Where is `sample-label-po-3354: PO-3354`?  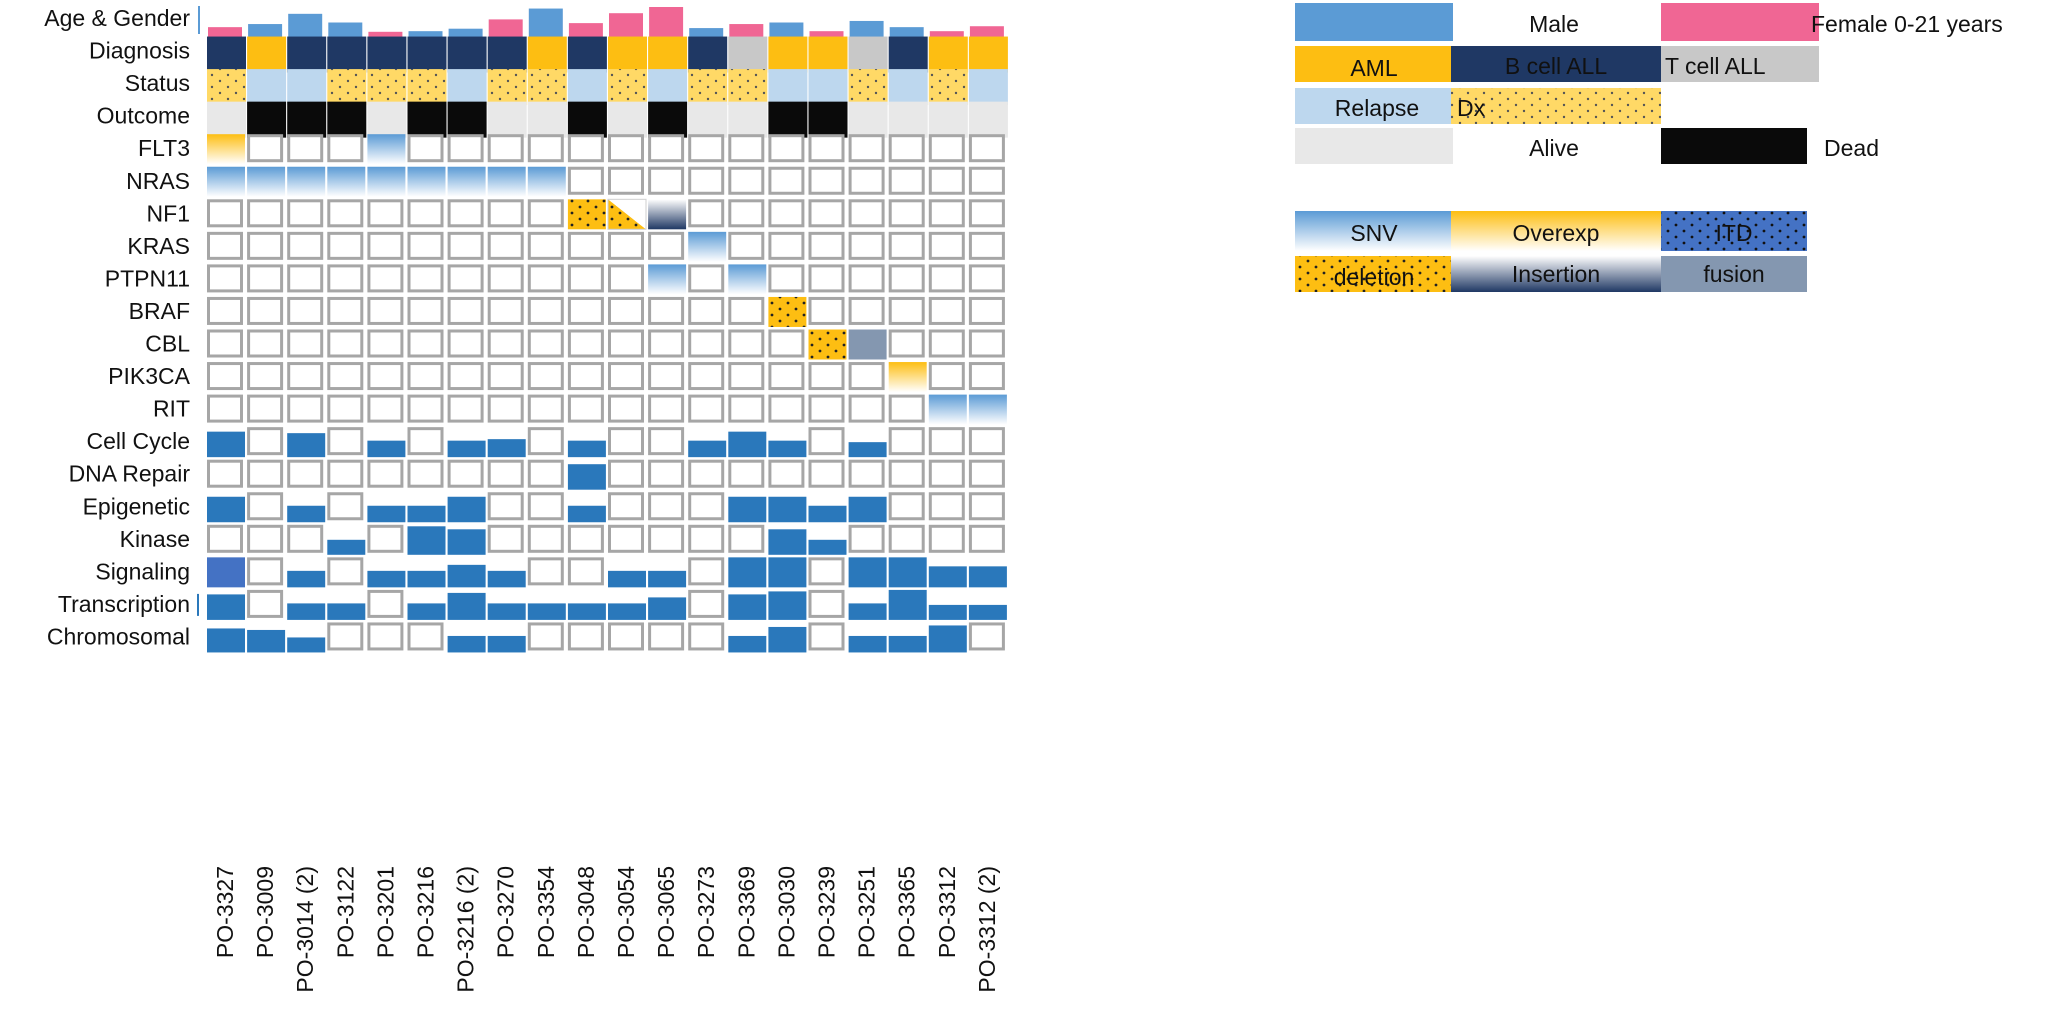
sample-label-po-3354: PO-3354 is located at coordinates (546, 912).